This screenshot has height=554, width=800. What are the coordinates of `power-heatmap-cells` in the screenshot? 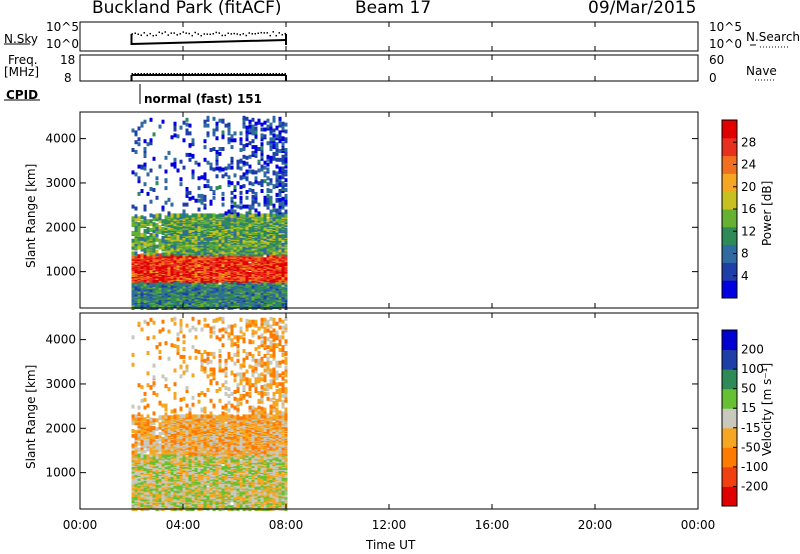 It's located at (209, 212).